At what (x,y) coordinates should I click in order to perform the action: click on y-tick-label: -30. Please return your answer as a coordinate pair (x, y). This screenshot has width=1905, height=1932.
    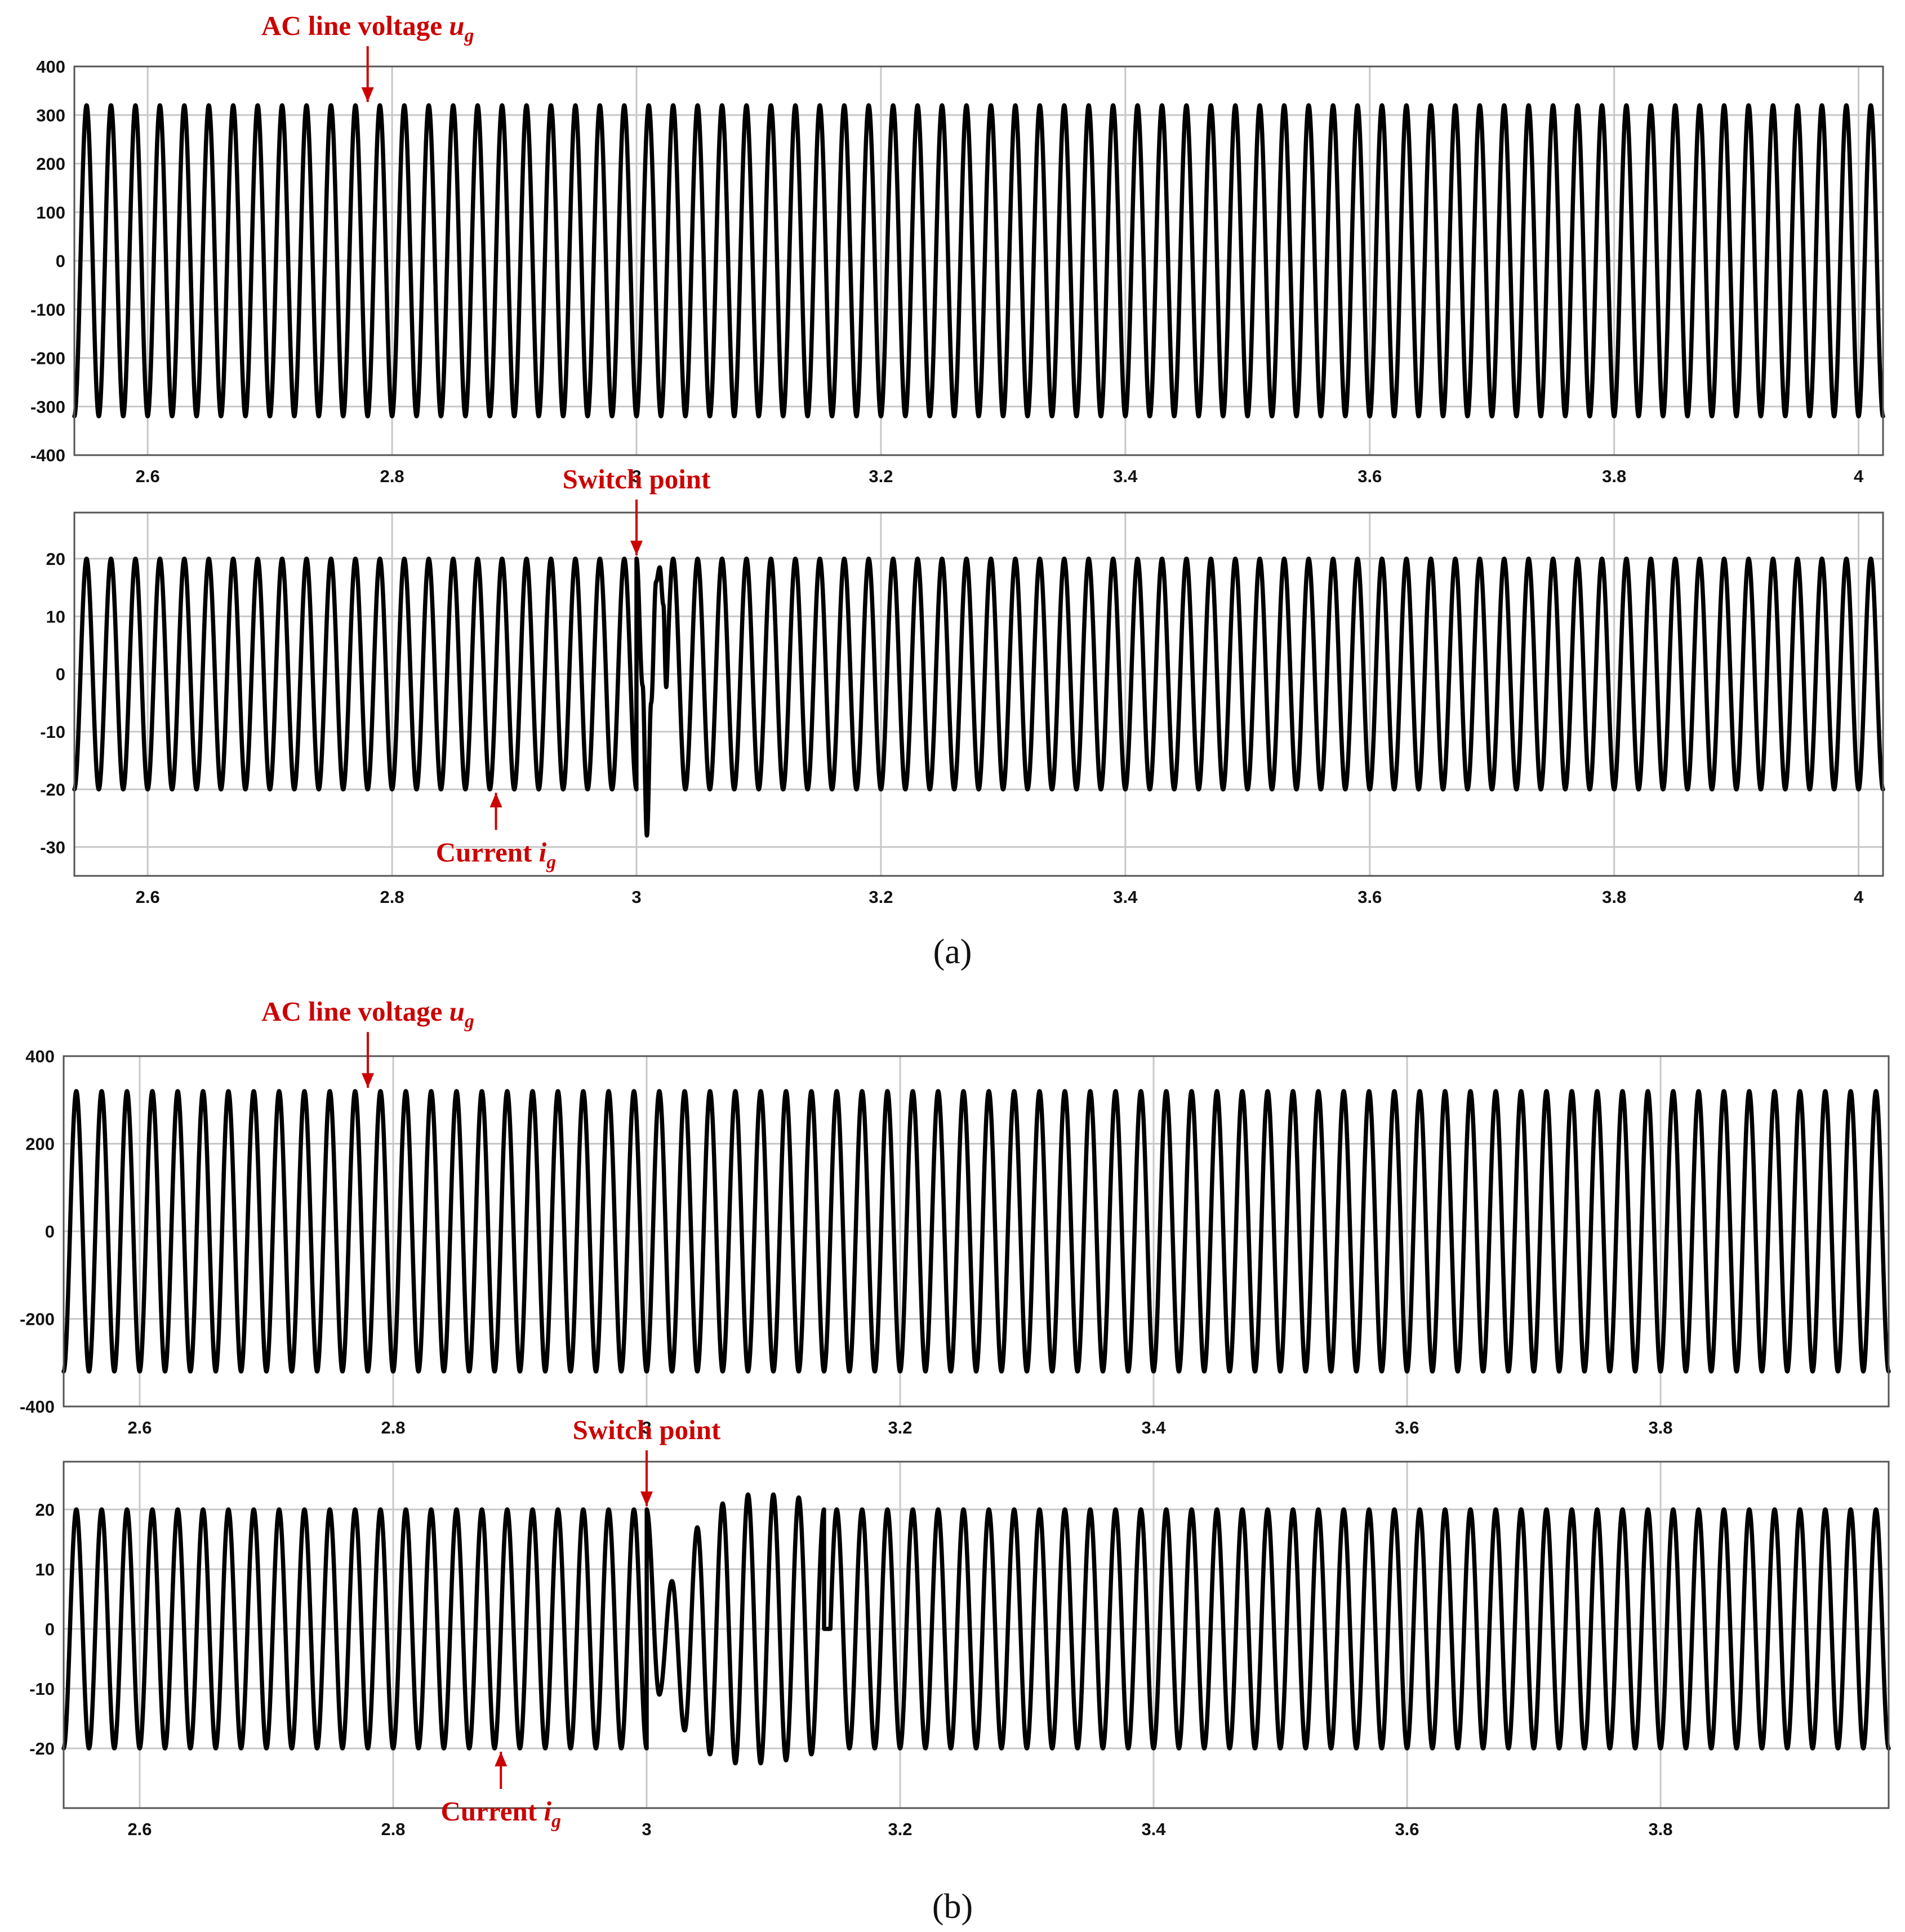
    Looking at the image, I should click on (52, 847).